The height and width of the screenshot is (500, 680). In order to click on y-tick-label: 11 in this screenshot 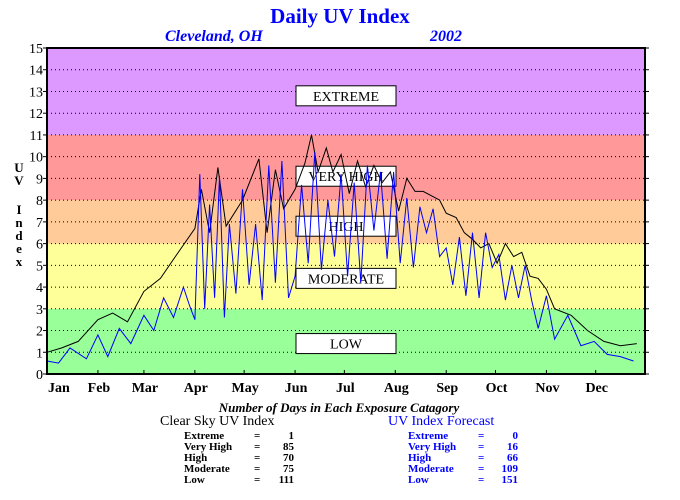, I will do `click(36, 136)`.